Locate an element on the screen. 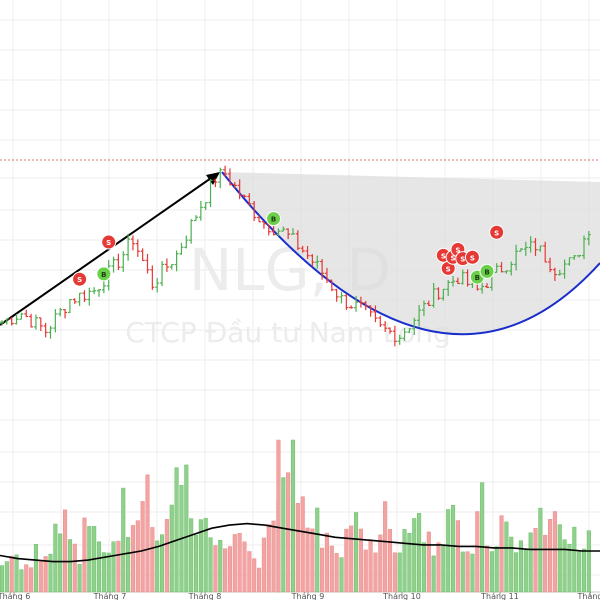 Image resolution: width=600 pixels, height=605 pixels. trend-arrow-shaft is located at coordinates (107, 250).